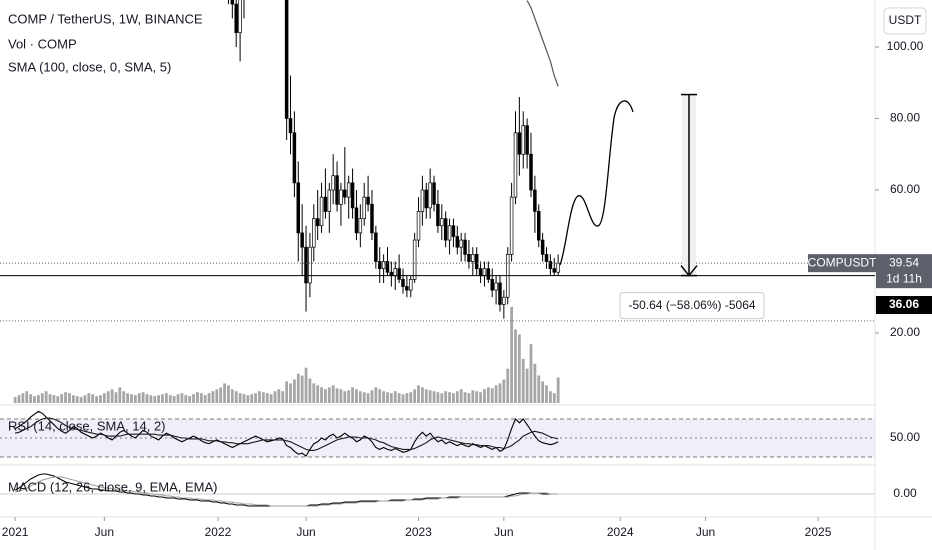  I want to click on legend-line: Vol · COMP, so click(42, 43).